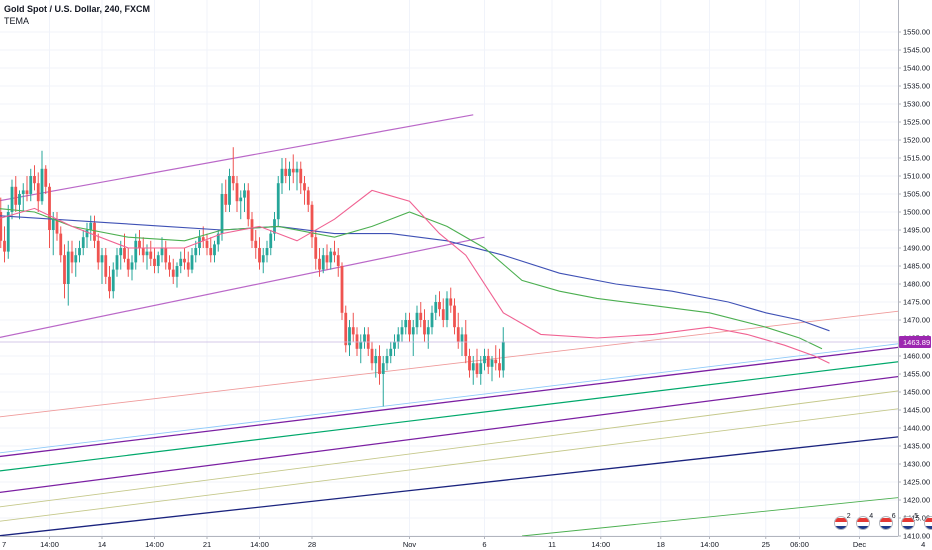 The height and width of the screenshot is (550, 932). I want to click on price-tick-label: 1485.00, so click(916, 266).